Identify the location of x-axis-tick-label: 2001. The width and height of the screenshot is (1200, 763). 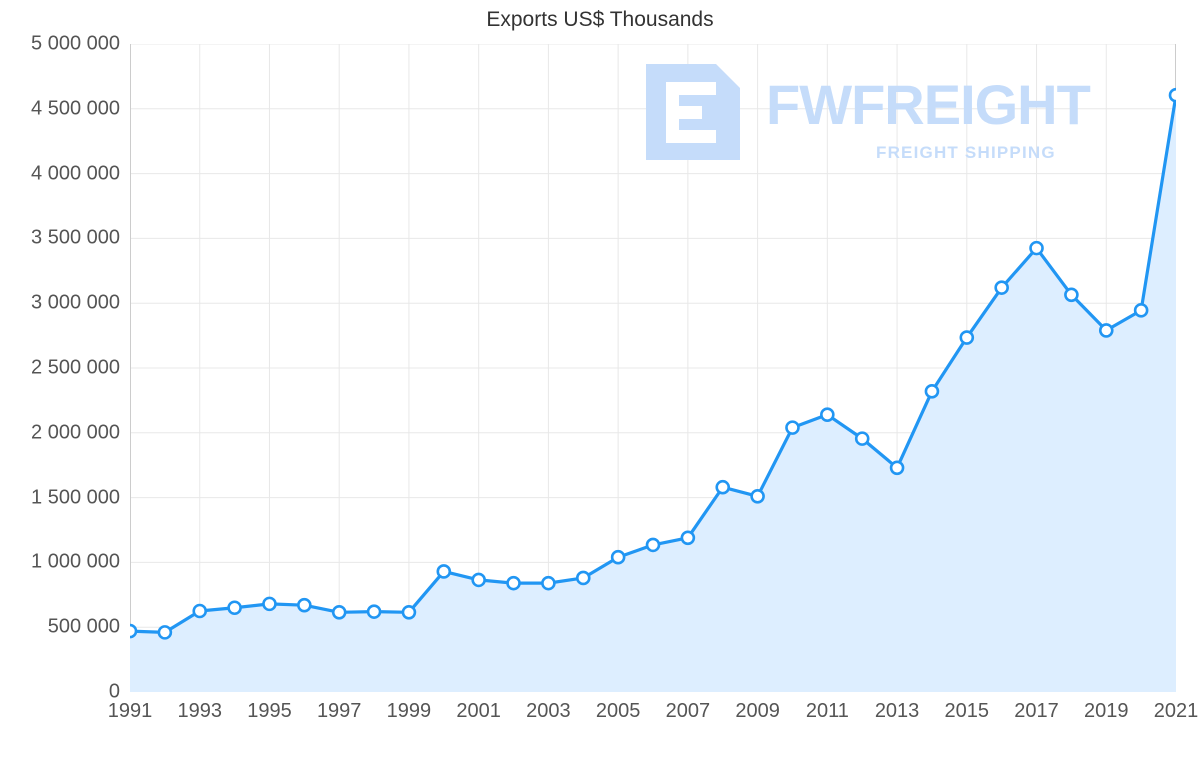
(478, 711).